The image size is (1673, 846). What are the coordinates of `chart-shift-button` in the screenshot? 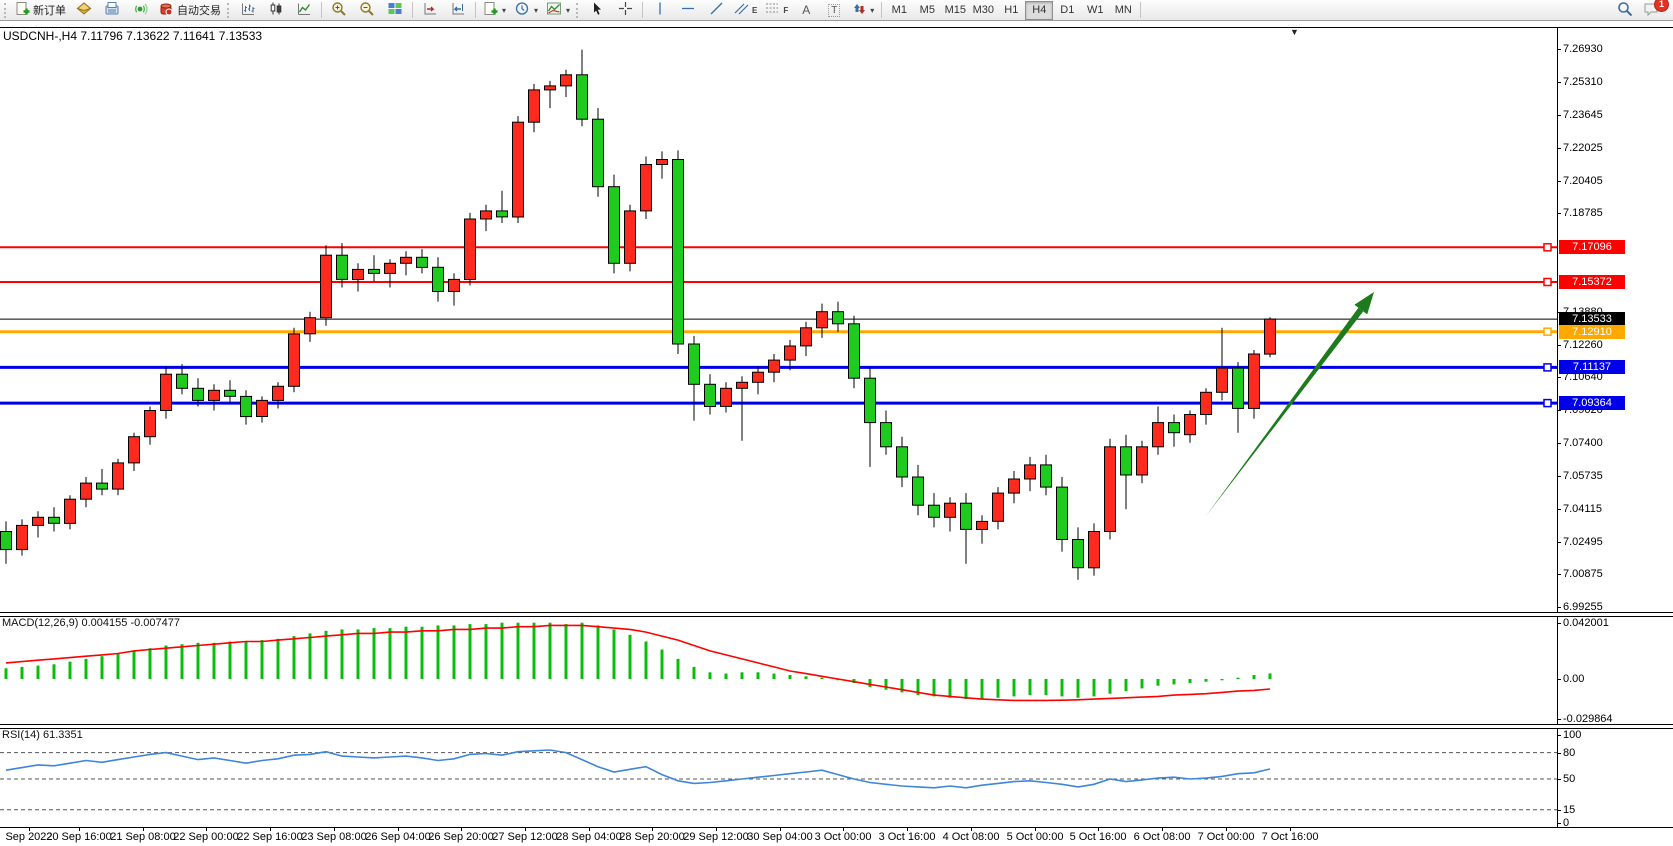 It's located at (458, 10).